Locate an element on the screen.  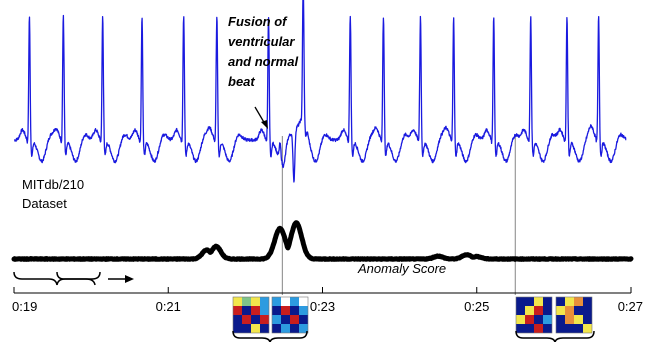
annotation-line-3: and normal is located at coordinates (263, 61).